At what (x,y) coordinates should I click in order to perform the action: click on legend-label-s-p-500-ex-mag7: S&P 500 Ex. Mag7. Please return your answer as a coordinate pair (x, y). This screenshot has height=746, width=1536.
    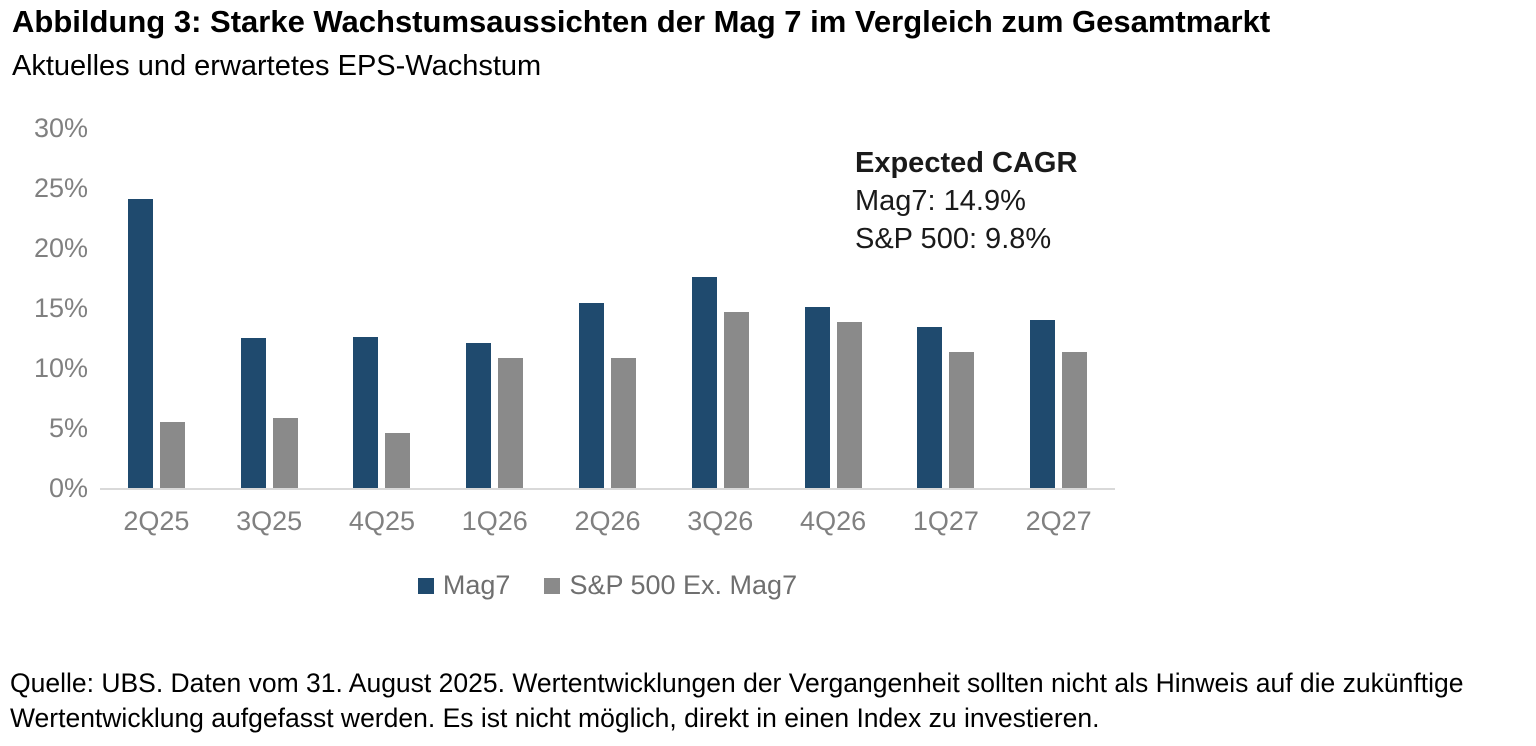
    Looking at the image, I should click on (683, 585).